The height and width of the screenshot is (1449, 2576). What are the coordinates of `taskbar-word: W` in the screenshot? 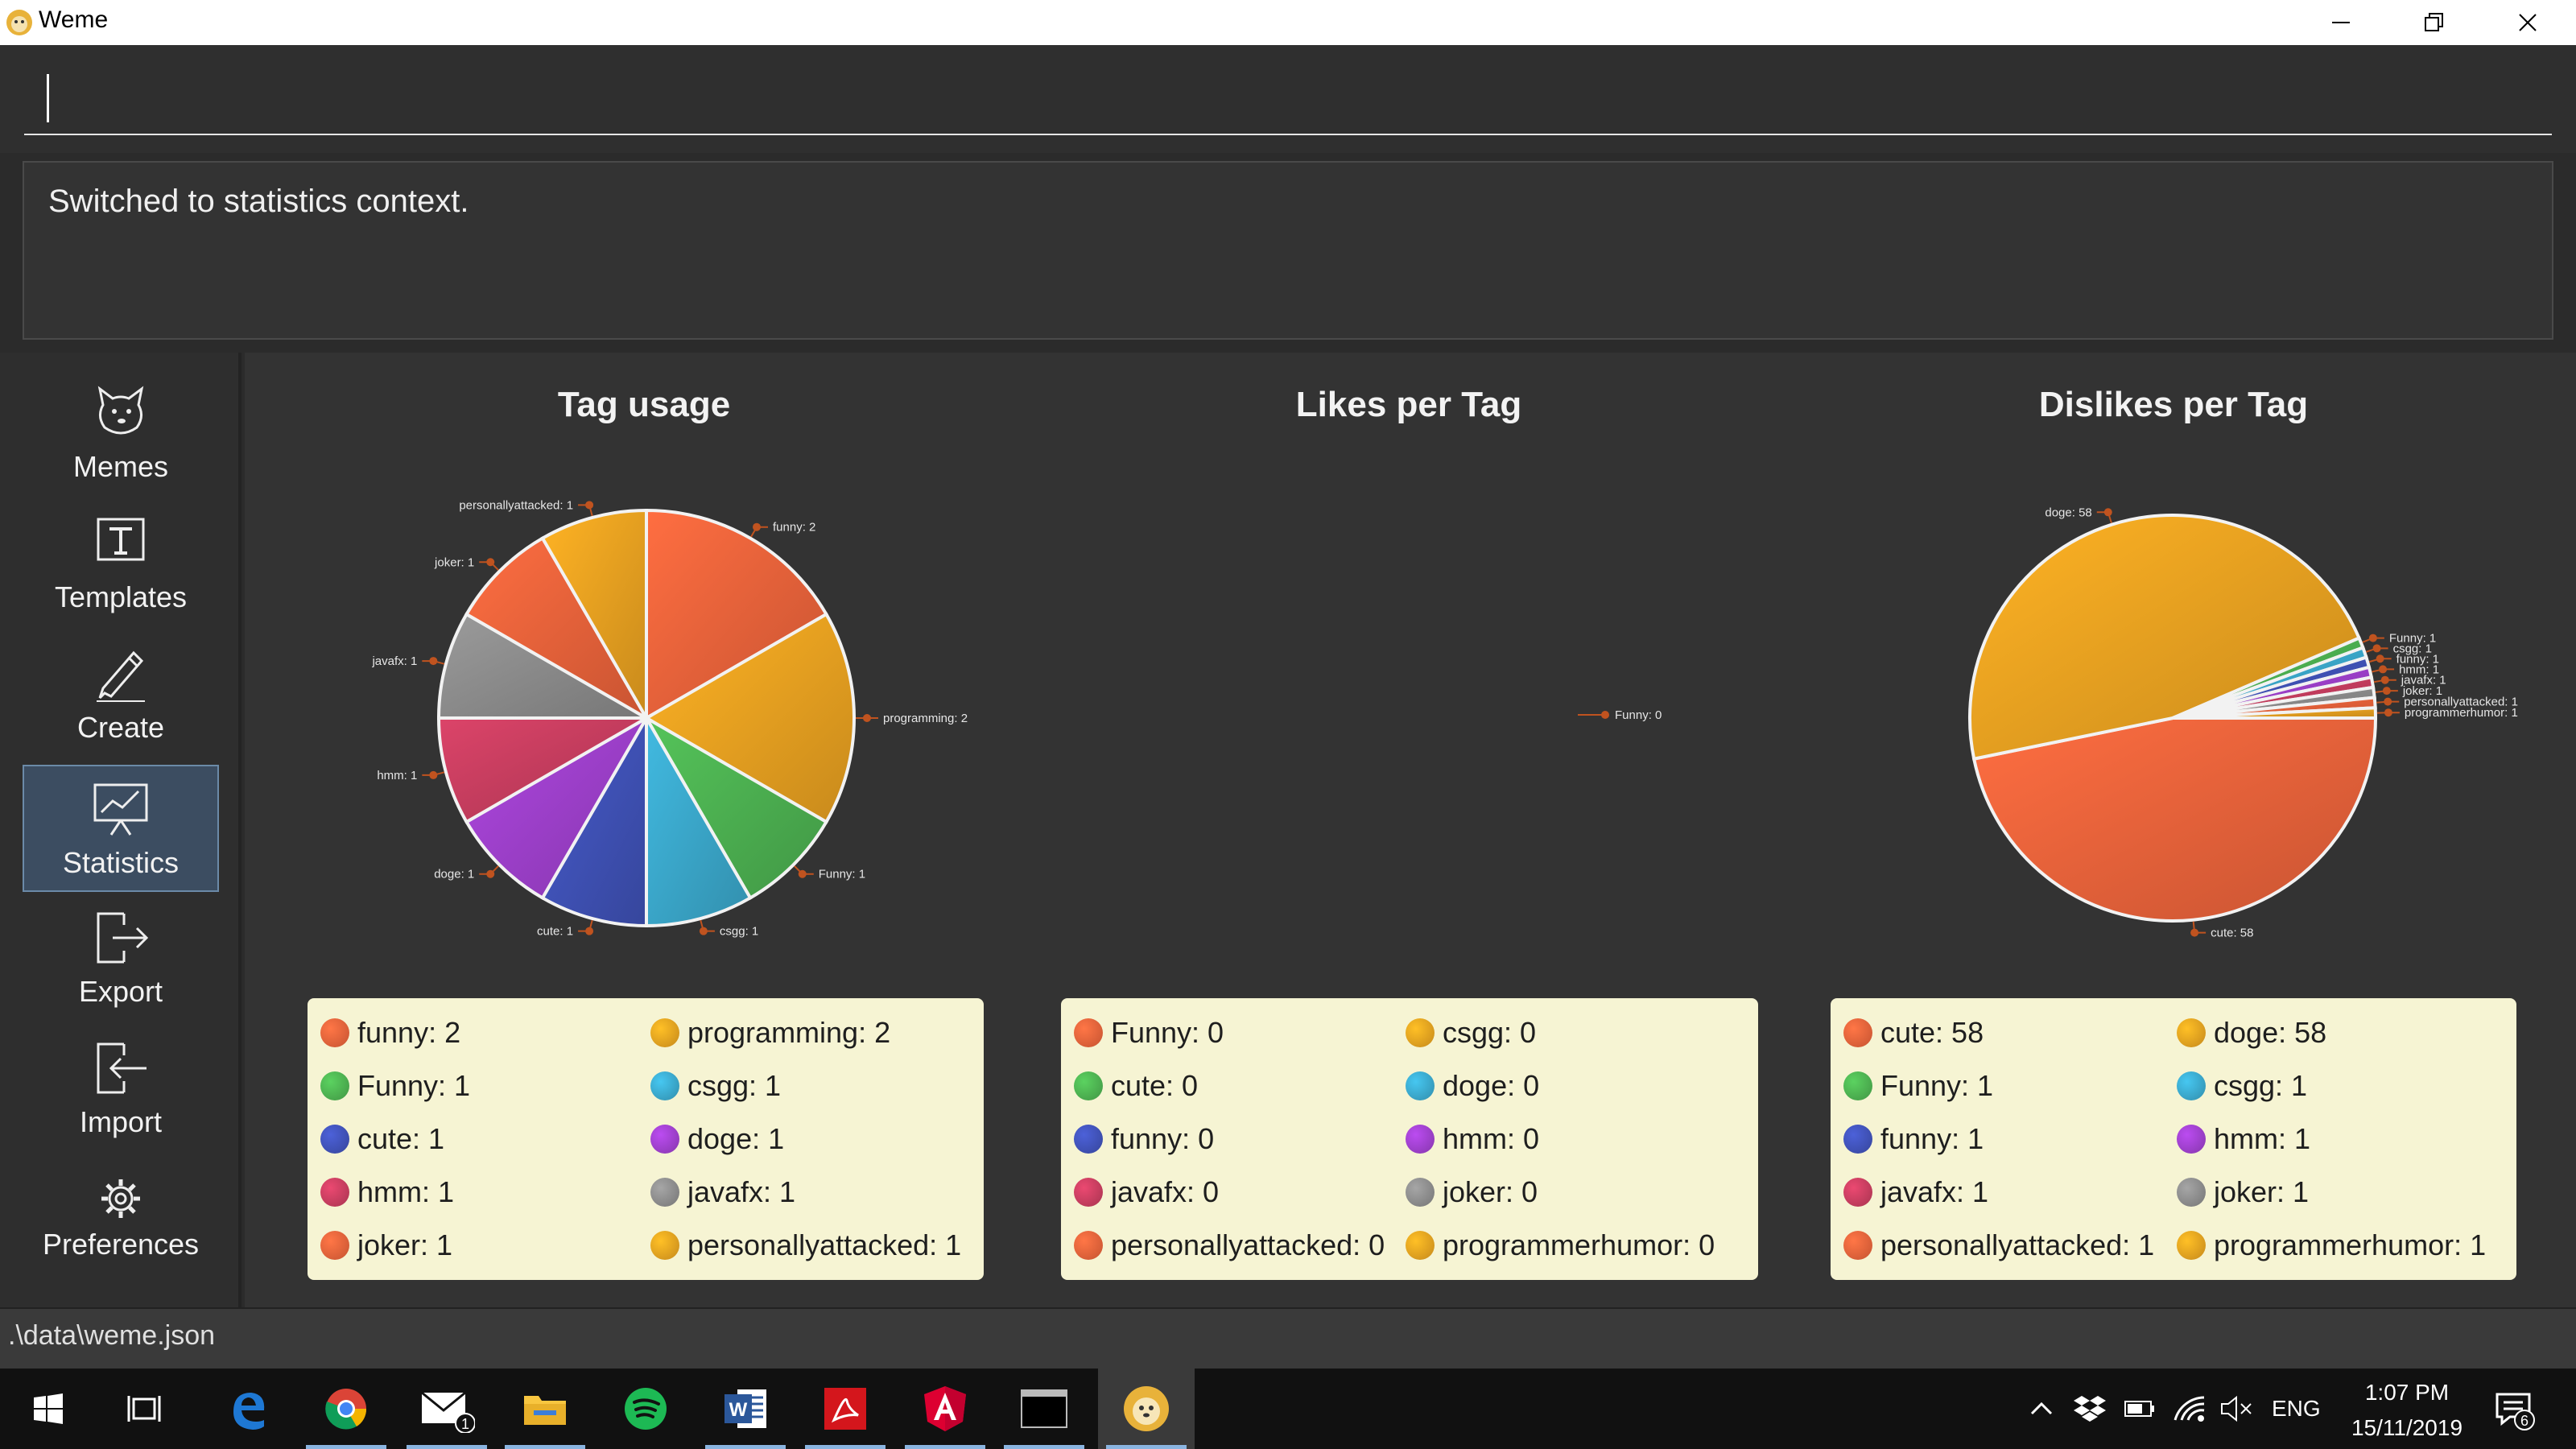 It's located at (745, 1408).